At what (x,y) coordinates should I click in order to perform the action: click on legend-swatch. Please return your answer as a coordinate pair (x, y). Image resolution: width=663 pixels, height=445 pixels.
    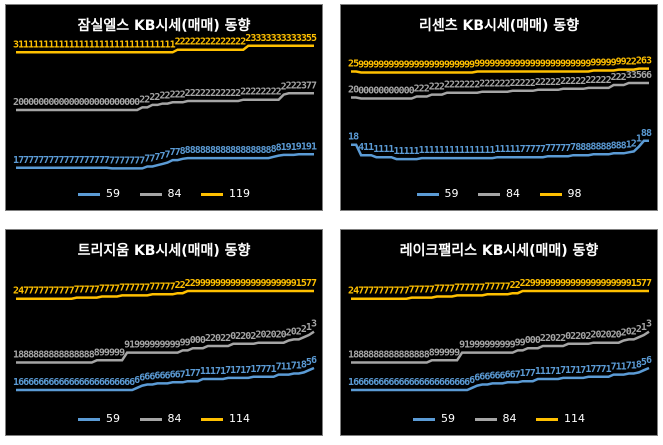
    Looking at the image, I should click on (150, 419).